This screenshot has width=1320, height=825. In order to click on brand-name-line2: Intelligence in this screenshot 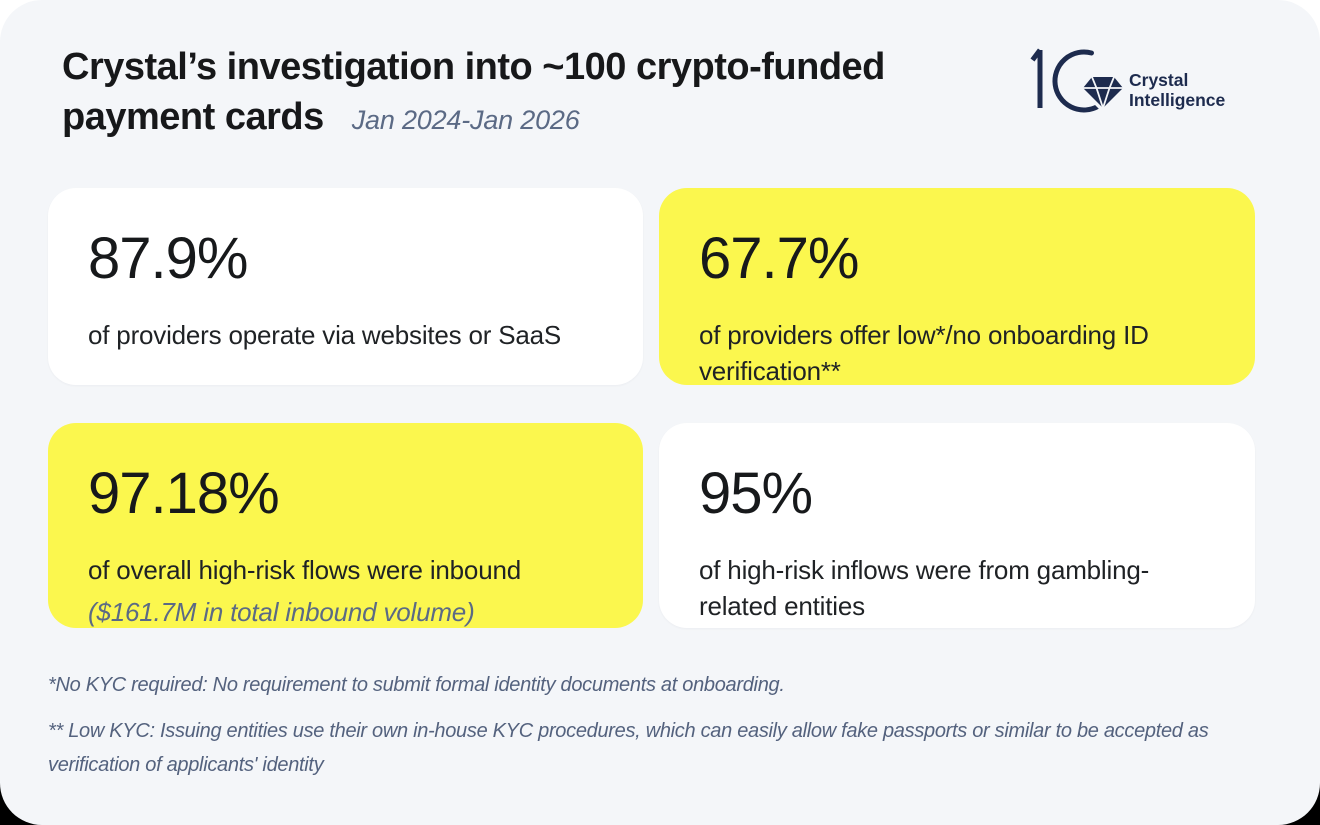, I will do `click(1177, 100)`.